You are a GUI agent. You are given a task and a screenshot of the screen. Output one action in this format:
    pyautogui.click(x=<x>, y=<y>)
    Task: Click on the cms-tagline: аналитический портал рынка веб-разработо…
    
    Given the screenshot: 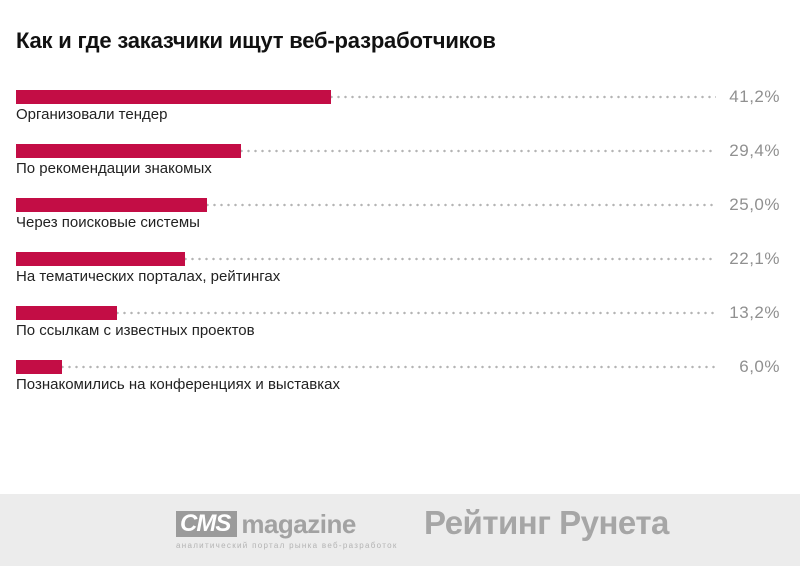 What is the action you would take?
    pyautogui.click(x=287, y=545)
    